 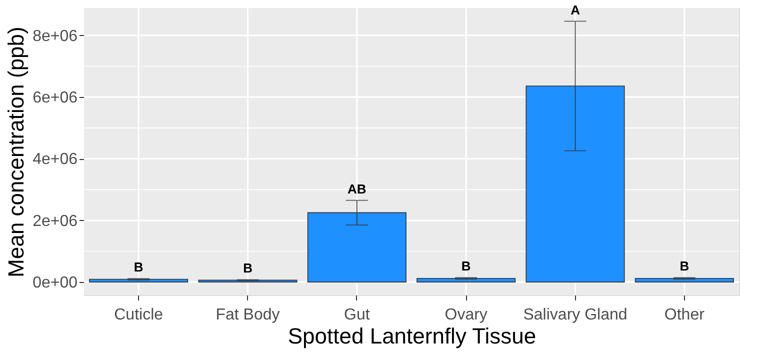 What do you see at coordinates (466, 315) in the screenshot?
I see `x-tick-label: Ovary` at bounding box center [466, 315].